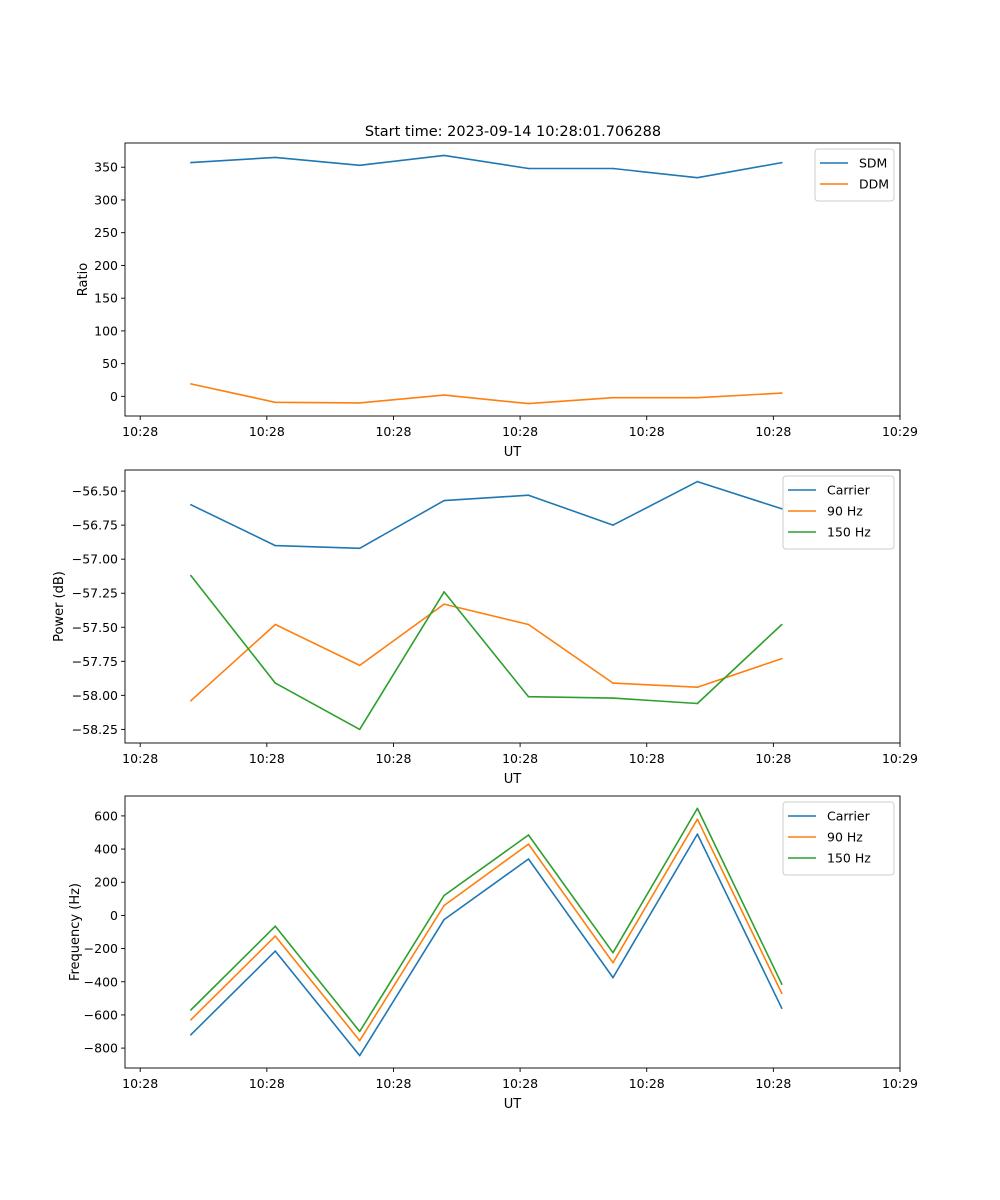 This screenshot has height=1200, width=1000. What do you see at coordinates (95, 559) in the screenshot?
I see `chart-2-y-tick-label: −57.00` at bounding box center [95, 559].